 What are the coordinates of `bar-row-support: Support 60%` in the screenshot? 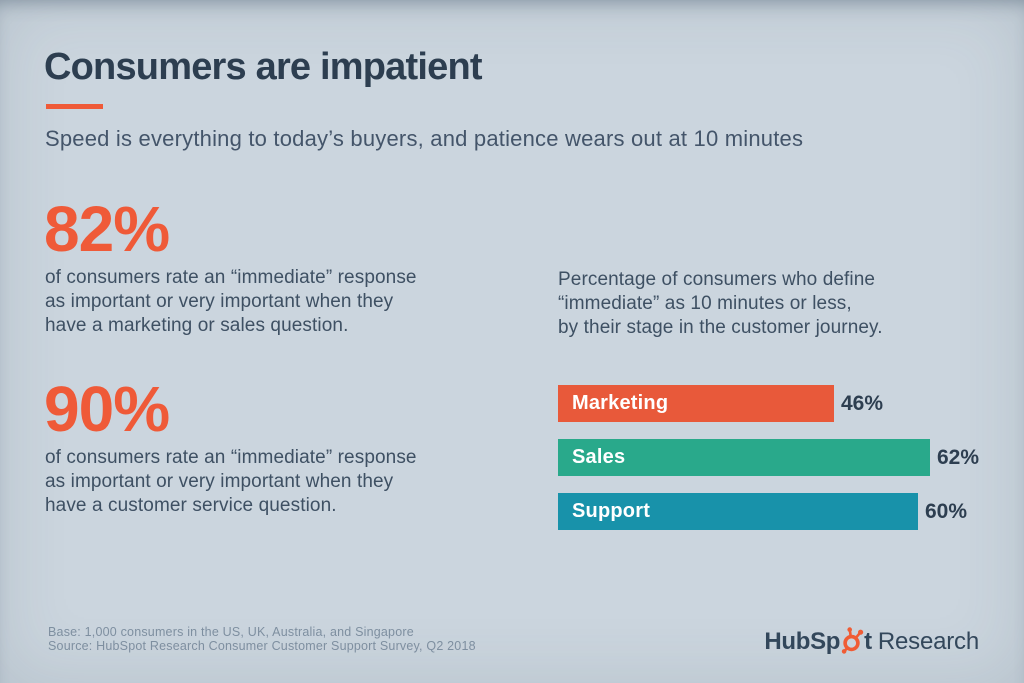 It's located at (768, 511).